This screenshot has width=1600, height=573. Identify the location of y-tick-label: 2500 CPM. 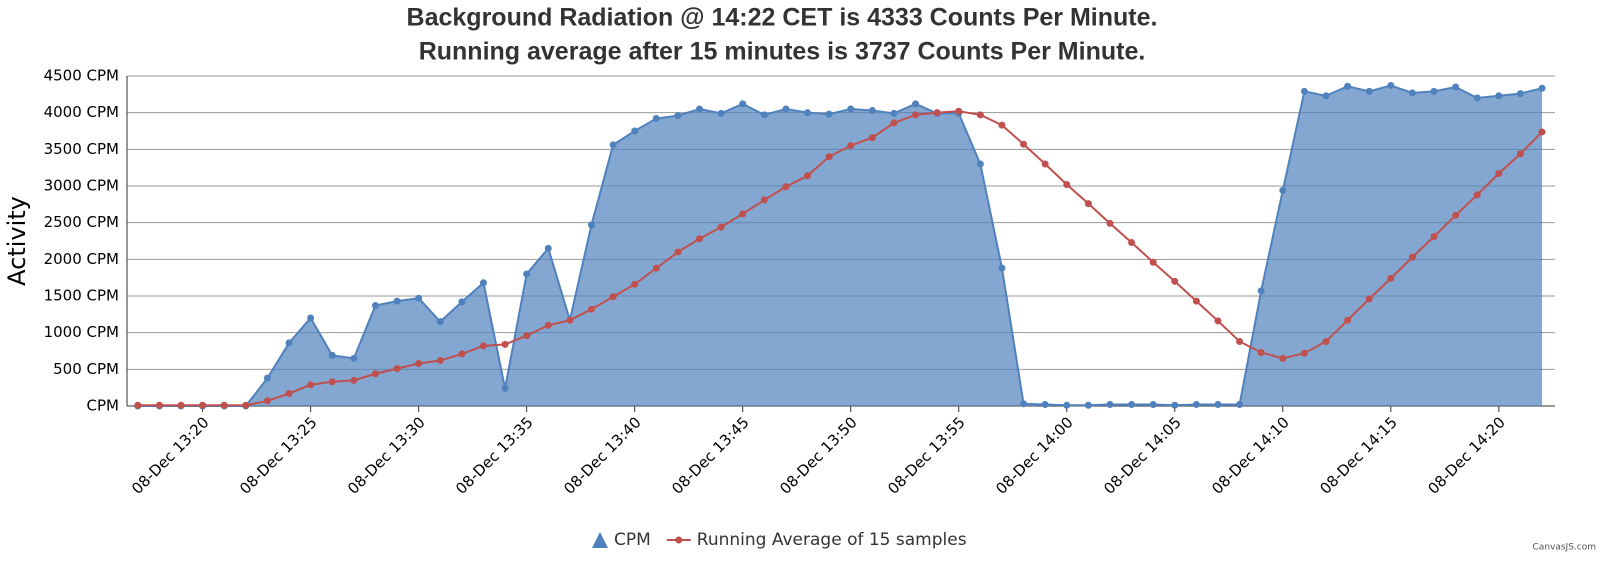
(81, 222).